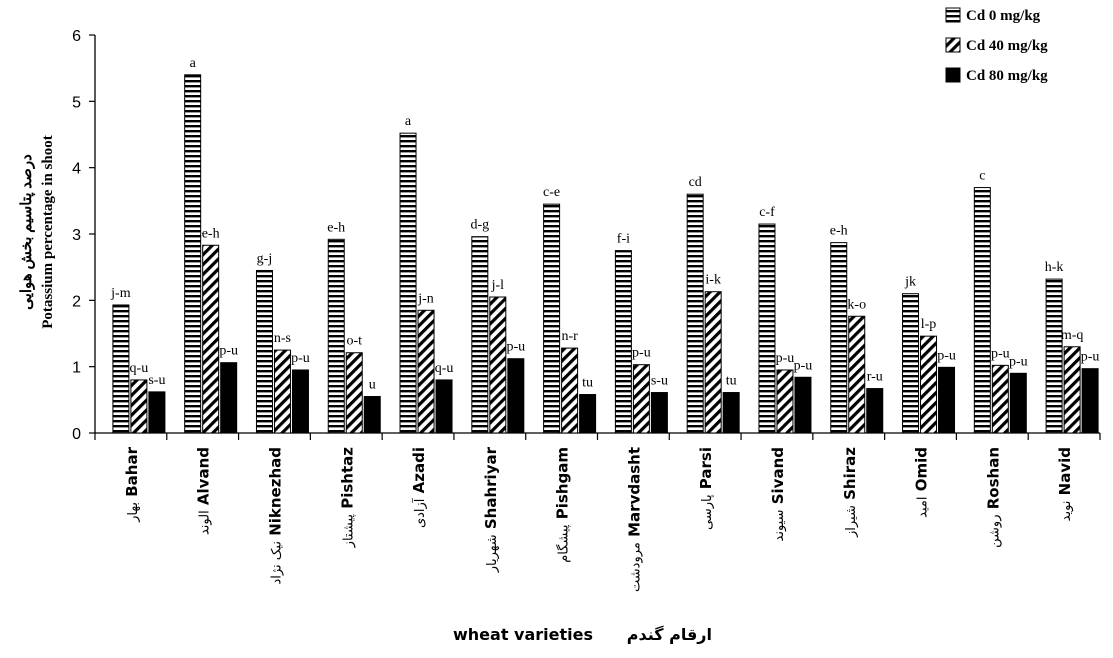 This screenshot has width=1113, height=658. What do you see at coordinates (623, 239) in the screenshot?
I see `bar-significance-label: f-i` at bounding box center [623, 239].